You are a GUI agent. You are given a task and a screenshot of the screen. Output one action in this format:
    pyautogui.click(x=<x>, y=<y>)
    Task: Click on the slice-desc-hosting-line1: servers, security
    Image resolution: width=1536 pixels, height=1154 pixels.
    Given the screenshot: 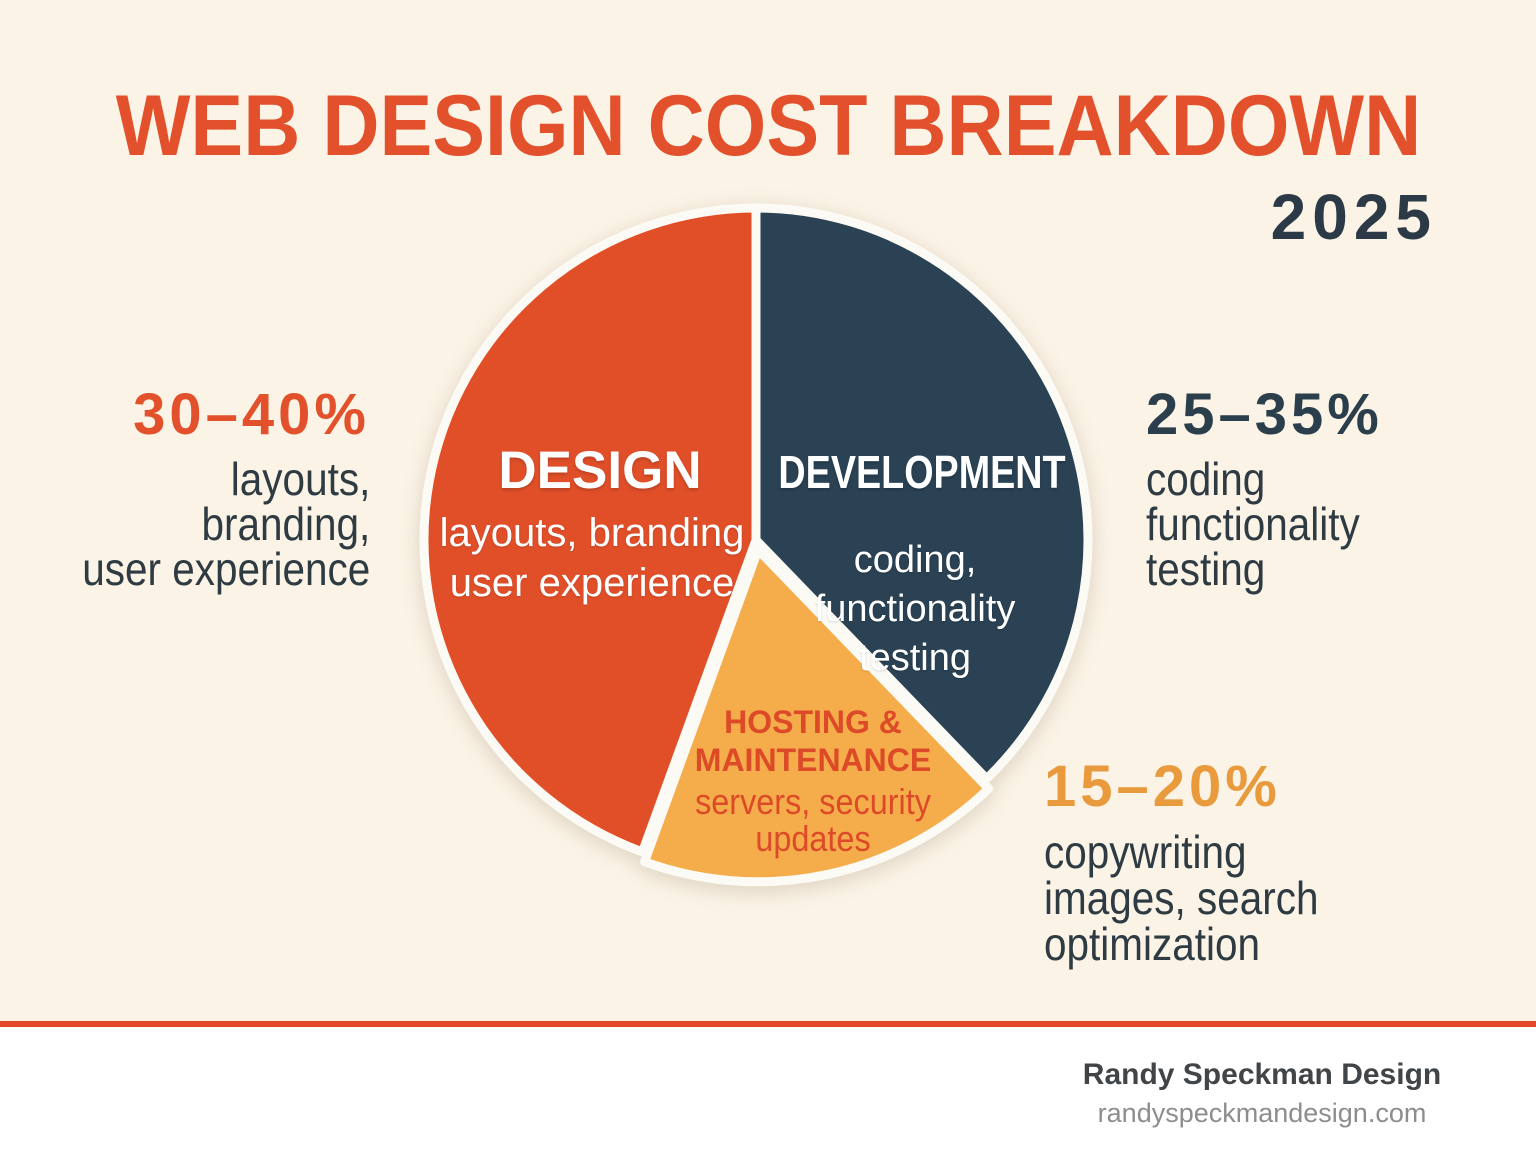 What is the action you would take?
    pyautogui.click(x=813, y=801)
    